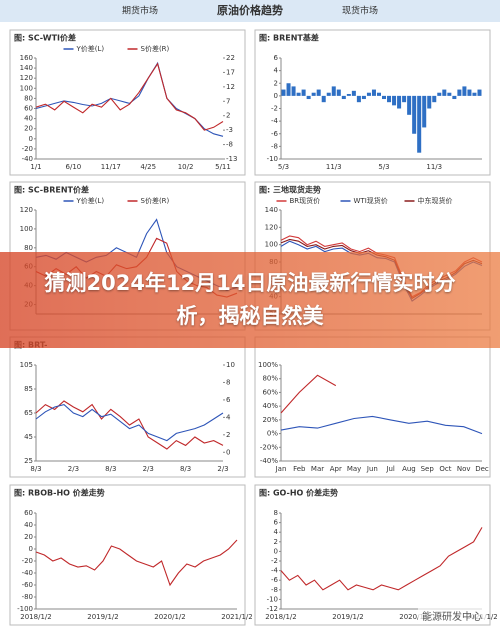 The height and width of the screenshot is (632, 500). What do you see at coordinates (464, 469) in the screenshot?
I see `x-tick-label: Nov` at bounding box center [464, 469].